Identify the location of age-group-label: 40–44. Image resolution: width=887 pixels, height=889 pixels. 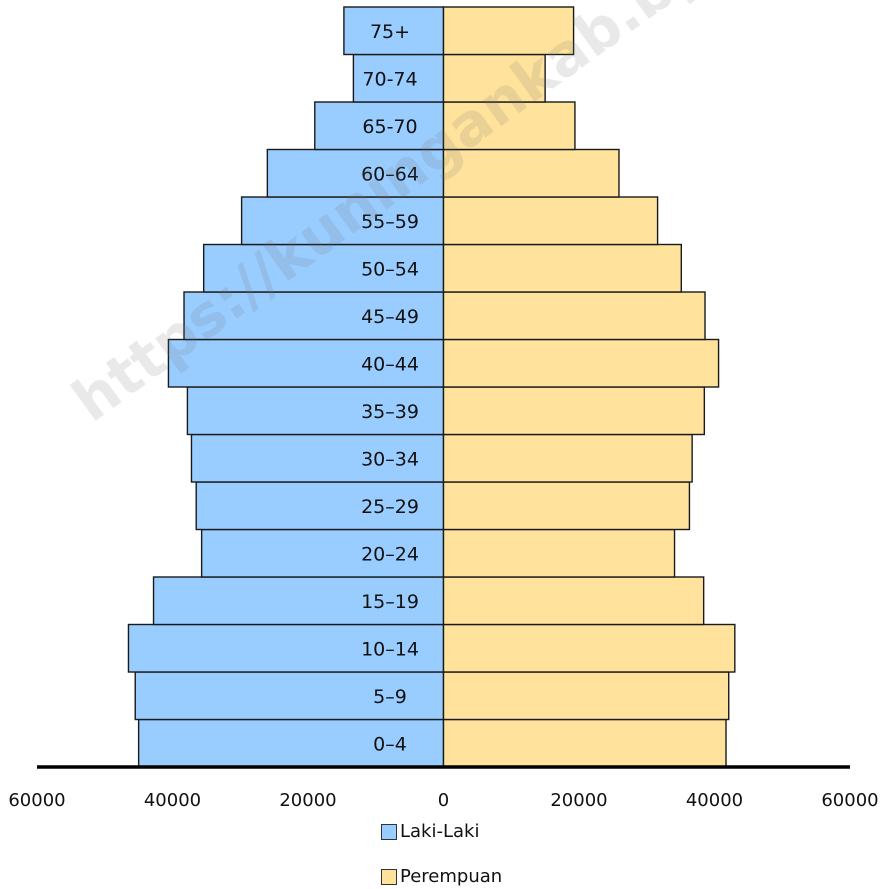
(390, 364).